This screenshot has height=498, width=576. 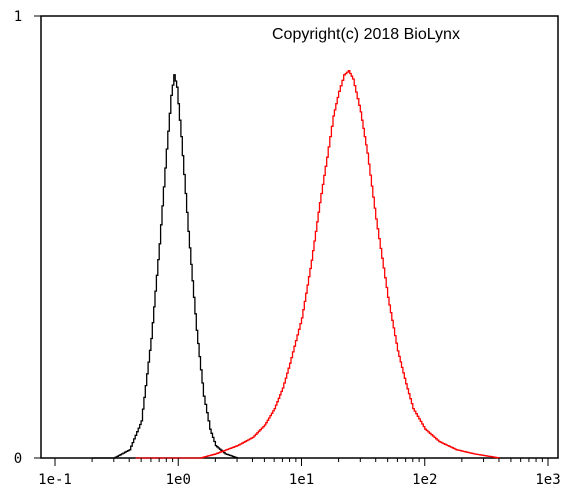 I want to click on copyright-annotation: Copyright(c) 2018 BioLynx, so click(x=366, y=34).